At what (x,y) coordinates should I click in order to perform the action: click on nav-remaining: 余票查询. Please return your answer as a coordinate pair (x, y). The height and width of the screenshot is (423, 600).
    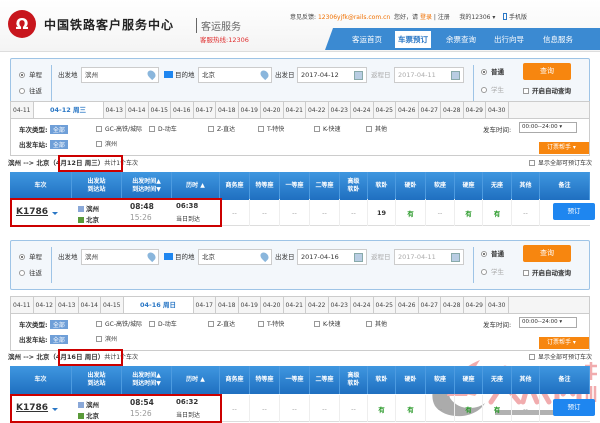
    Looking at the image, I should click on (461, 39).